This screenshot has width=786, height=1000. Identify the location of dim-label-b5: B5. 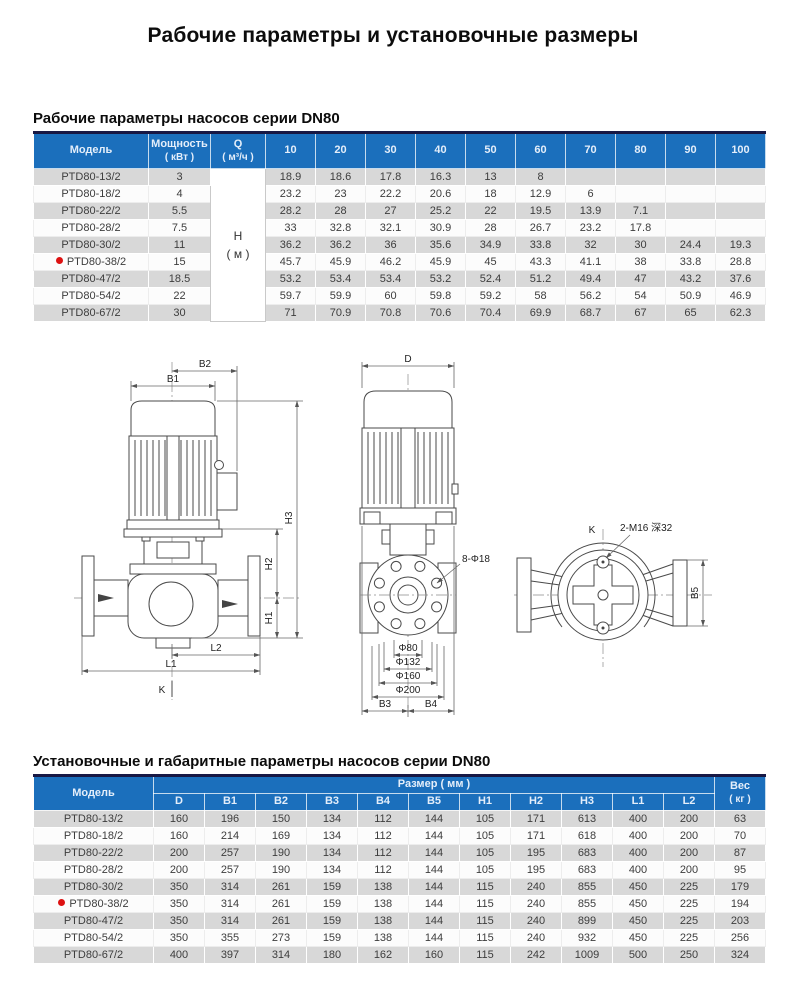
(695, 592).